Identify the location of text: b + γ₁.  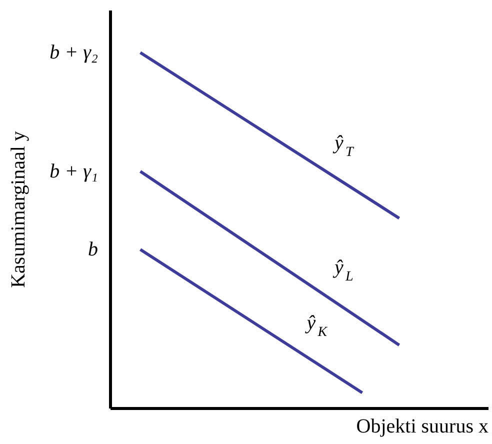
(74, 171).